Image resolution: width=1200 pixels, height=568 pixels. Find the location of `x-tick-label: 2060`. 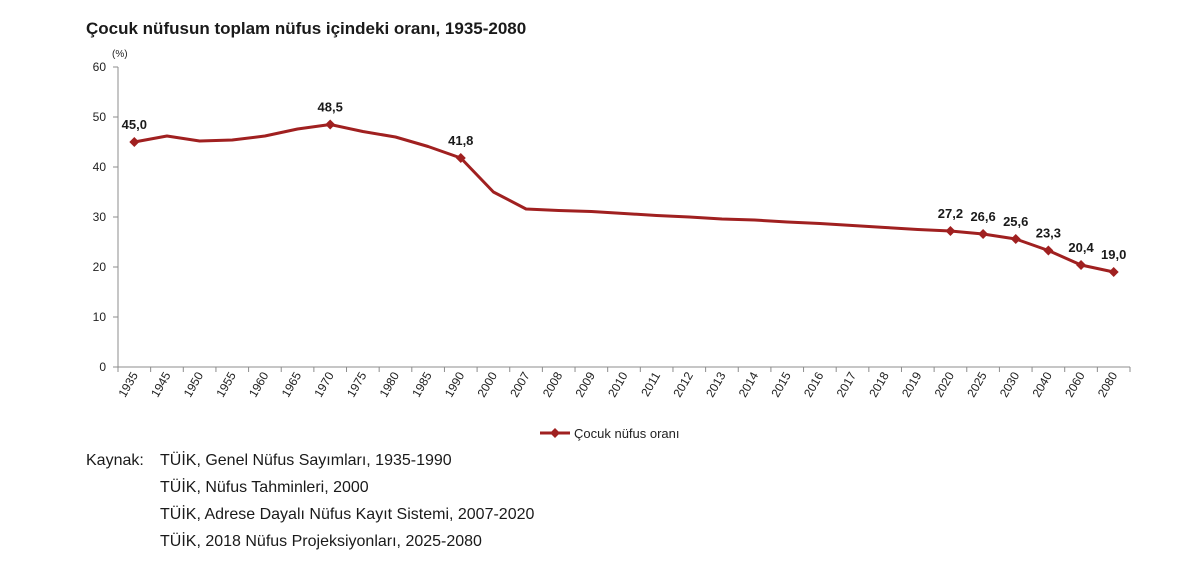

x-tick-label: 2060 is located at coordinates (1075, 384).